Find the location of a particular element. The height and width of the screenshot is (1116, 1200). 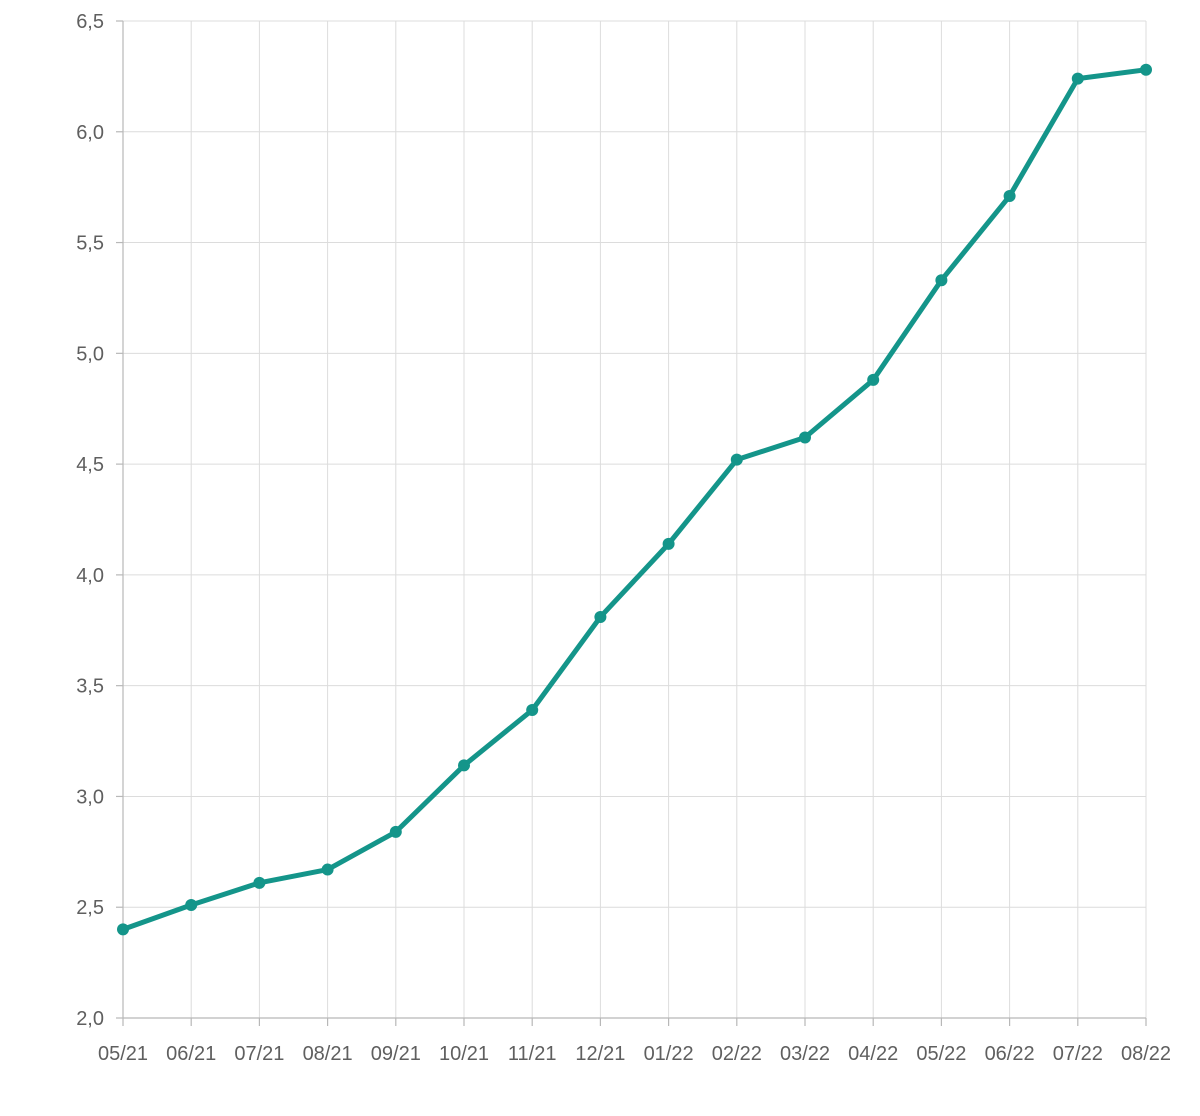

y-tick-label: 6,5 is located at coordinates (90, 22).